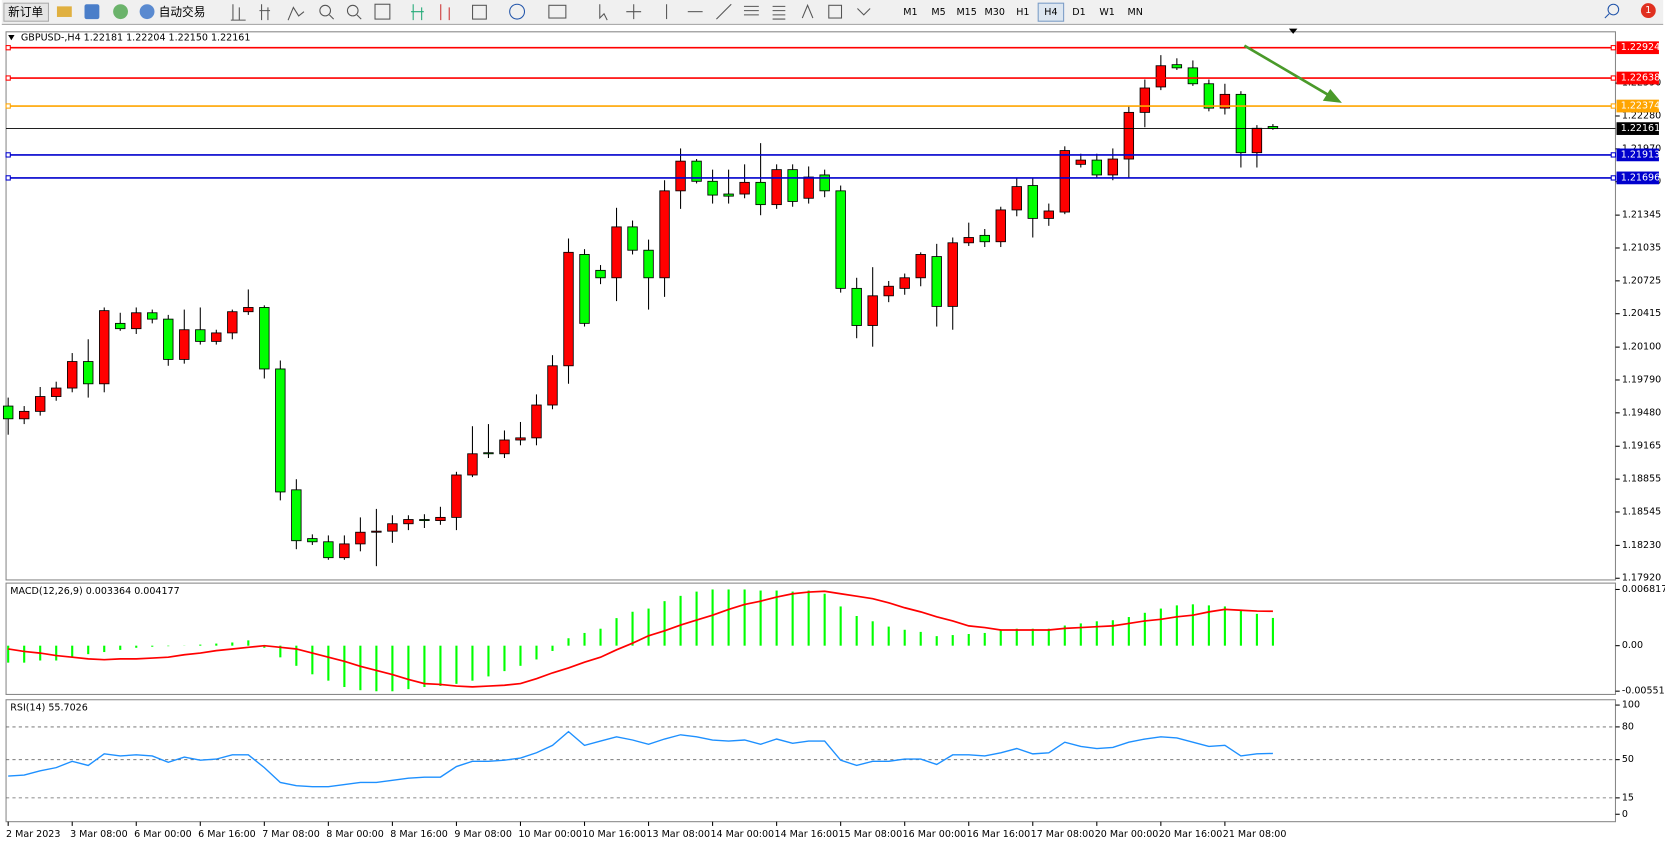 Image resolution: width=1665 pixels, height=845 pixels. I want to click on x-tick-label: 3 Mar 08:00, so click(99, 834).